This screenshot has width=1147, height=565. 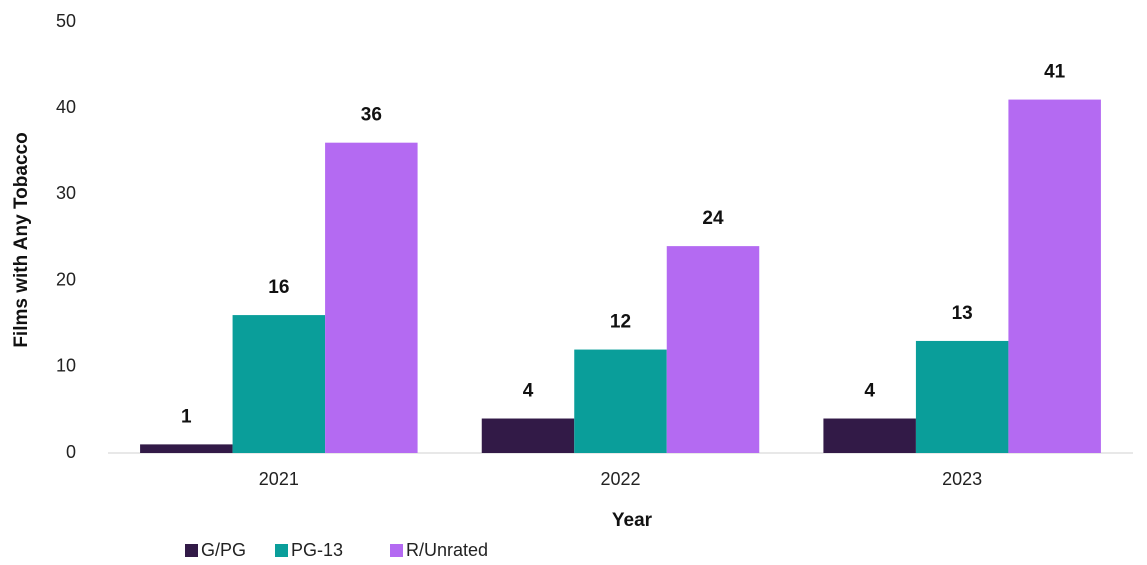 What do you see at coordinates (962, 313) in the screenshot?
I see `value-label: 13` at bounding box center [962, 313].